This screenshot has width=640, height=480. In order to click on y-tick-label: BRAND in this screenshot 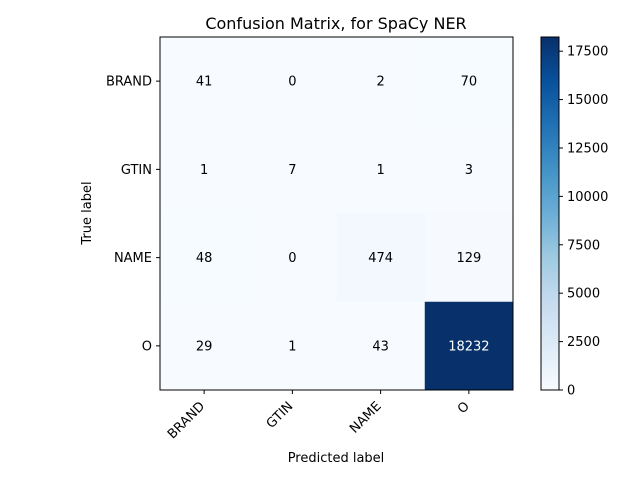, I will do `click(129, 82)`.